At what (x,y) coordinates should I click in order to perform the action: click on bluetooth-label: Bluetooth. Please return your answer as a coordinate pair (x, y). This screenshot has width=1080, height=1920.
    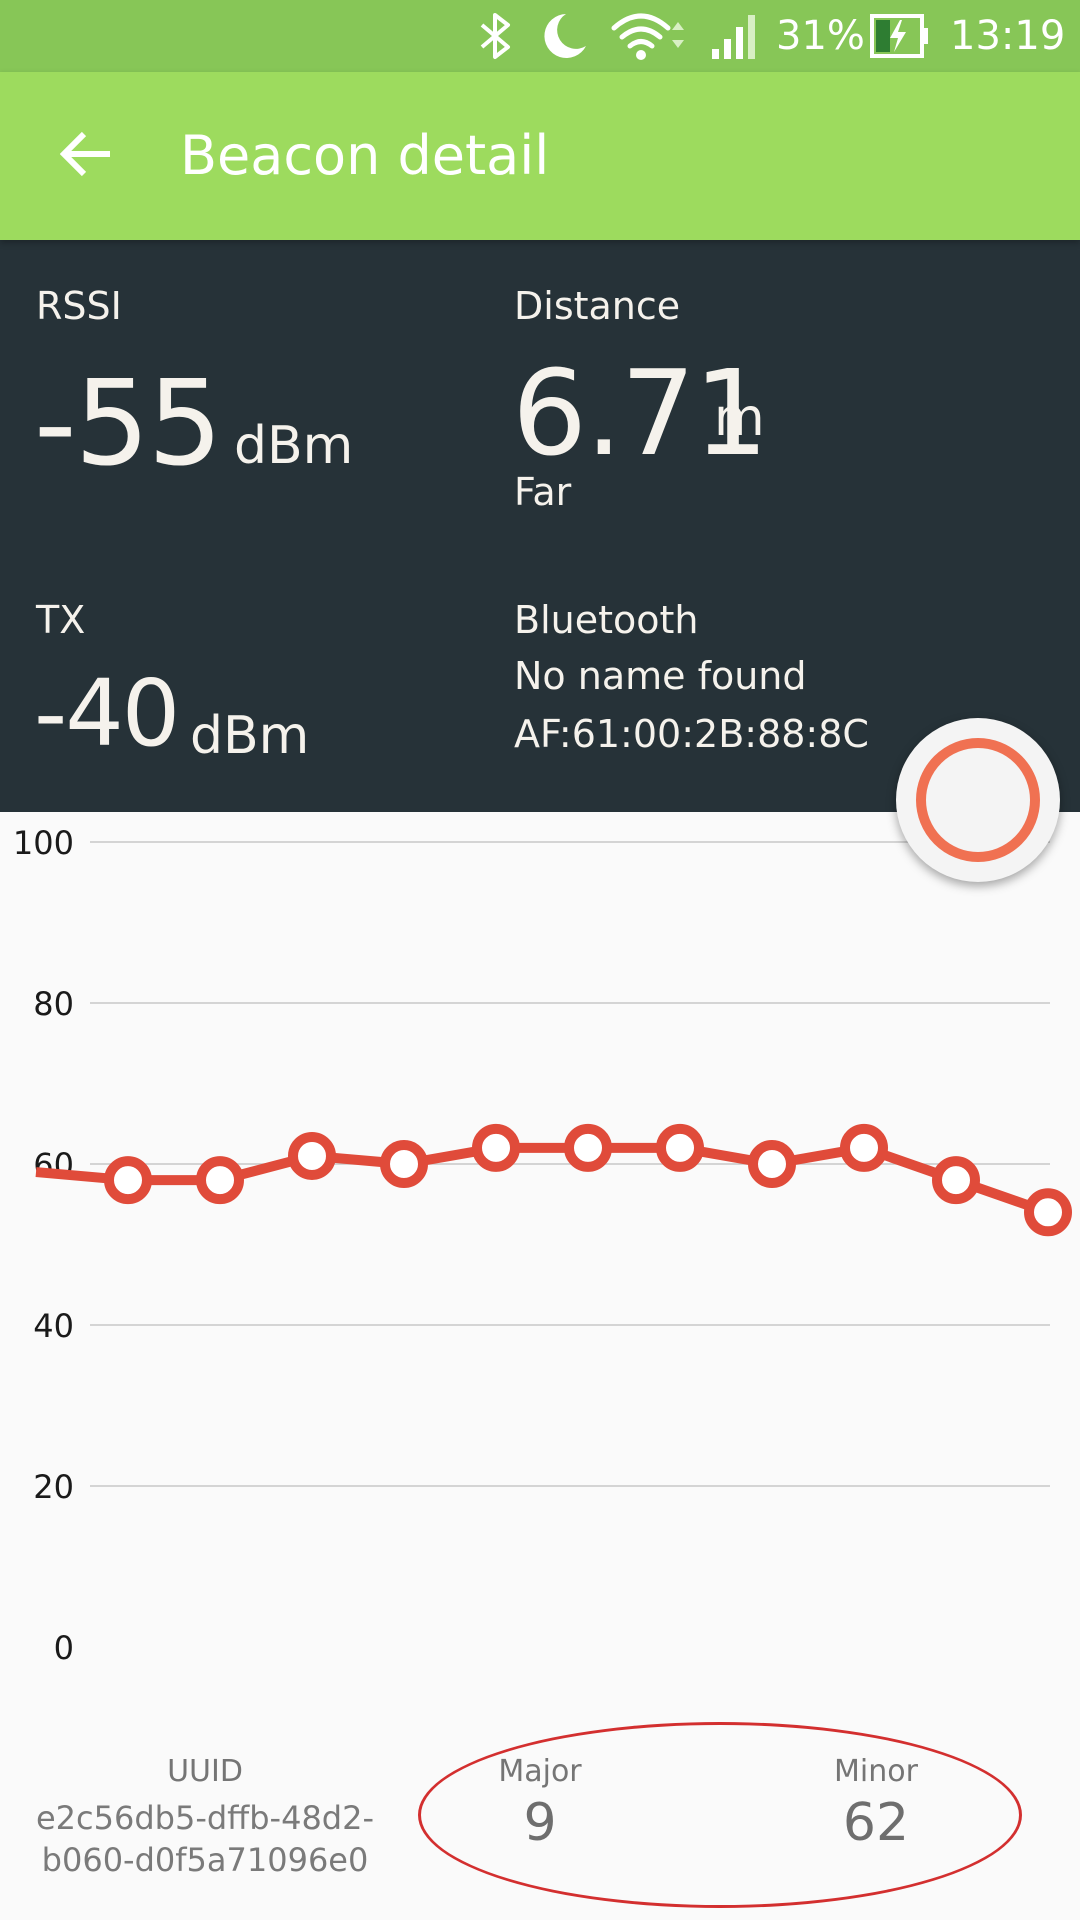
    Looking at the image, I should click on (606, 620).